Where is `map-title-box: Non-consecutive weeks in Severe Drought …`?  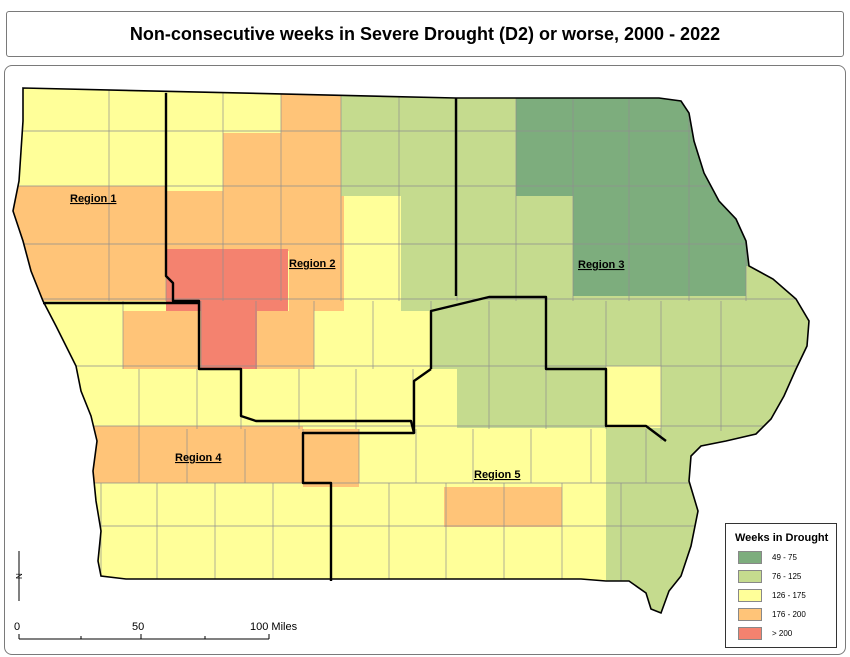
map-title-box: Non-consecutive weeks in Severe Drought … is located at coordinates (425, 34).